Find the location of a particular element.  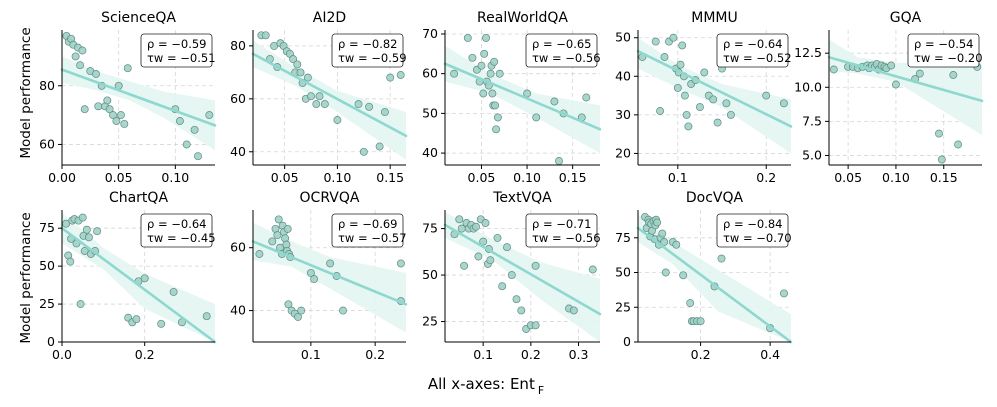

x-tick-label: 0.1 is located at coordinates (311, 354).